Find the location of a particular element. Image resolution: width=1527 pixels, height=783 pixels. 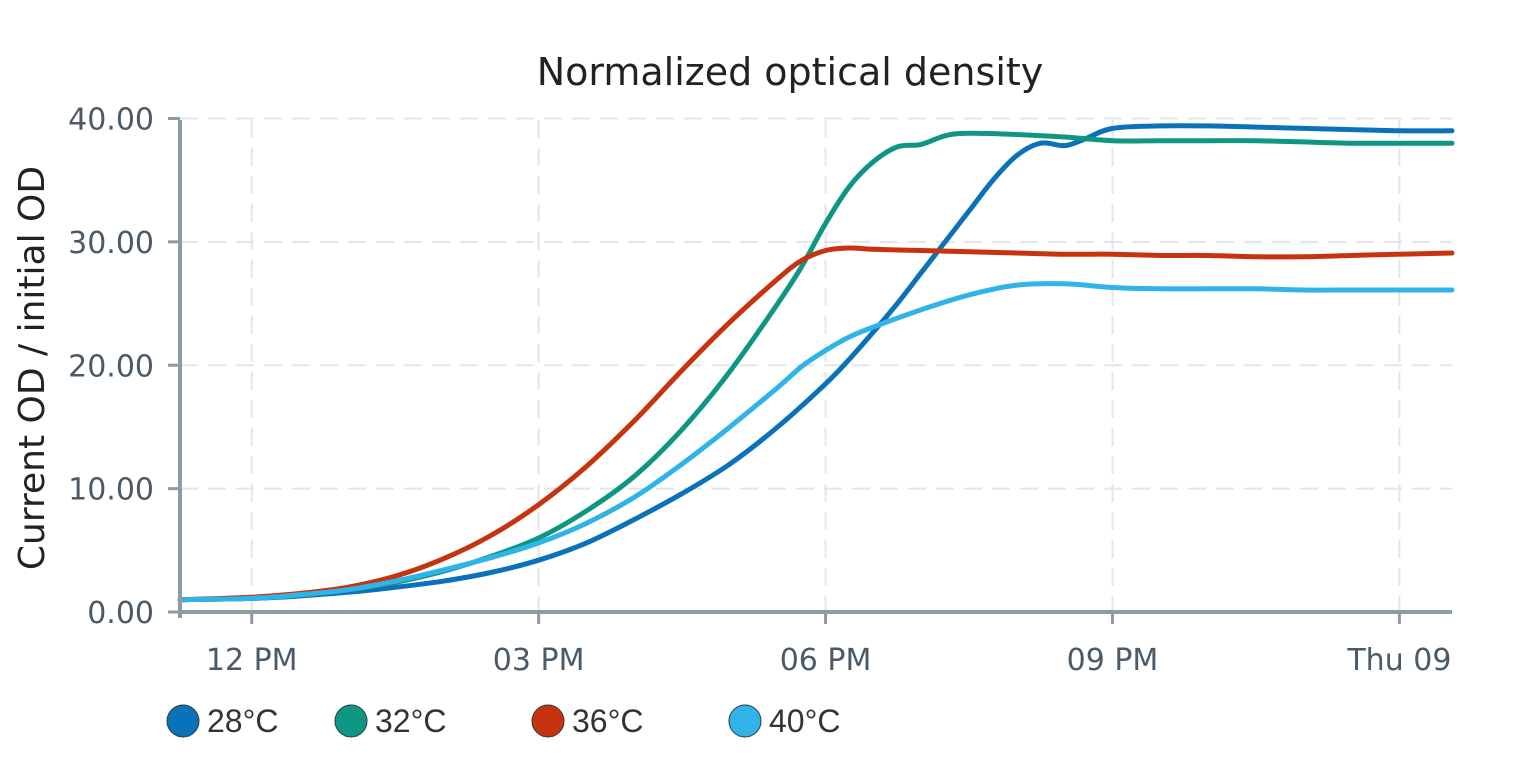

legend-item: 28°C is located at coordinates (222, 721).